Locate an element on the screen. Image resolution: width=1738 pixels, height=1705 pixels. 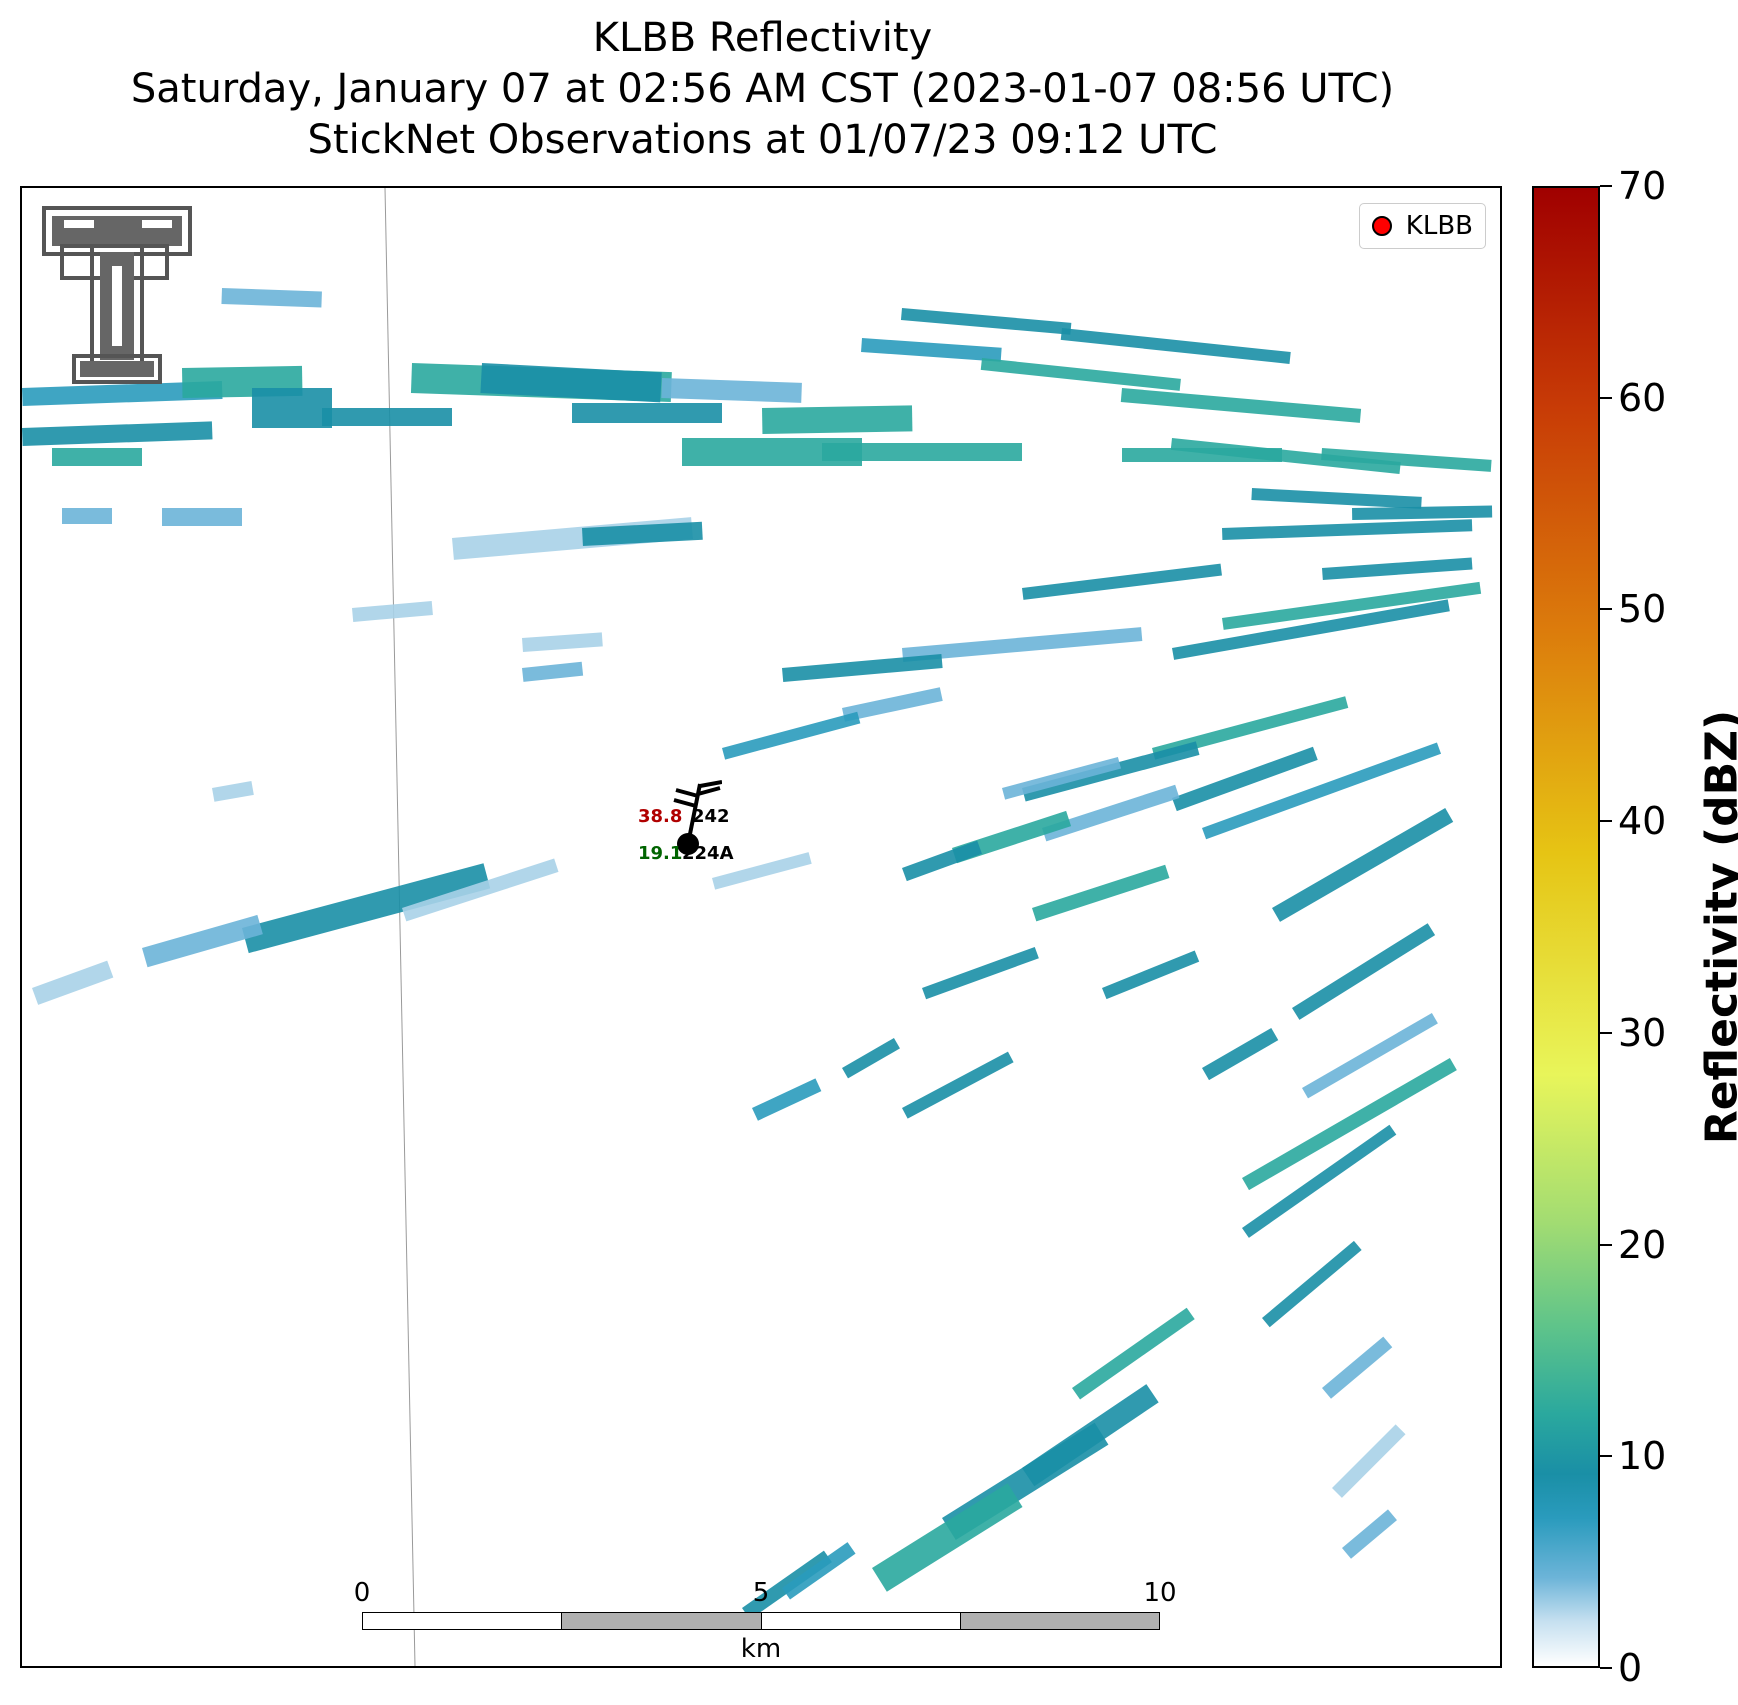
klbb-marker-icon is located at coordinates (1381, 226).